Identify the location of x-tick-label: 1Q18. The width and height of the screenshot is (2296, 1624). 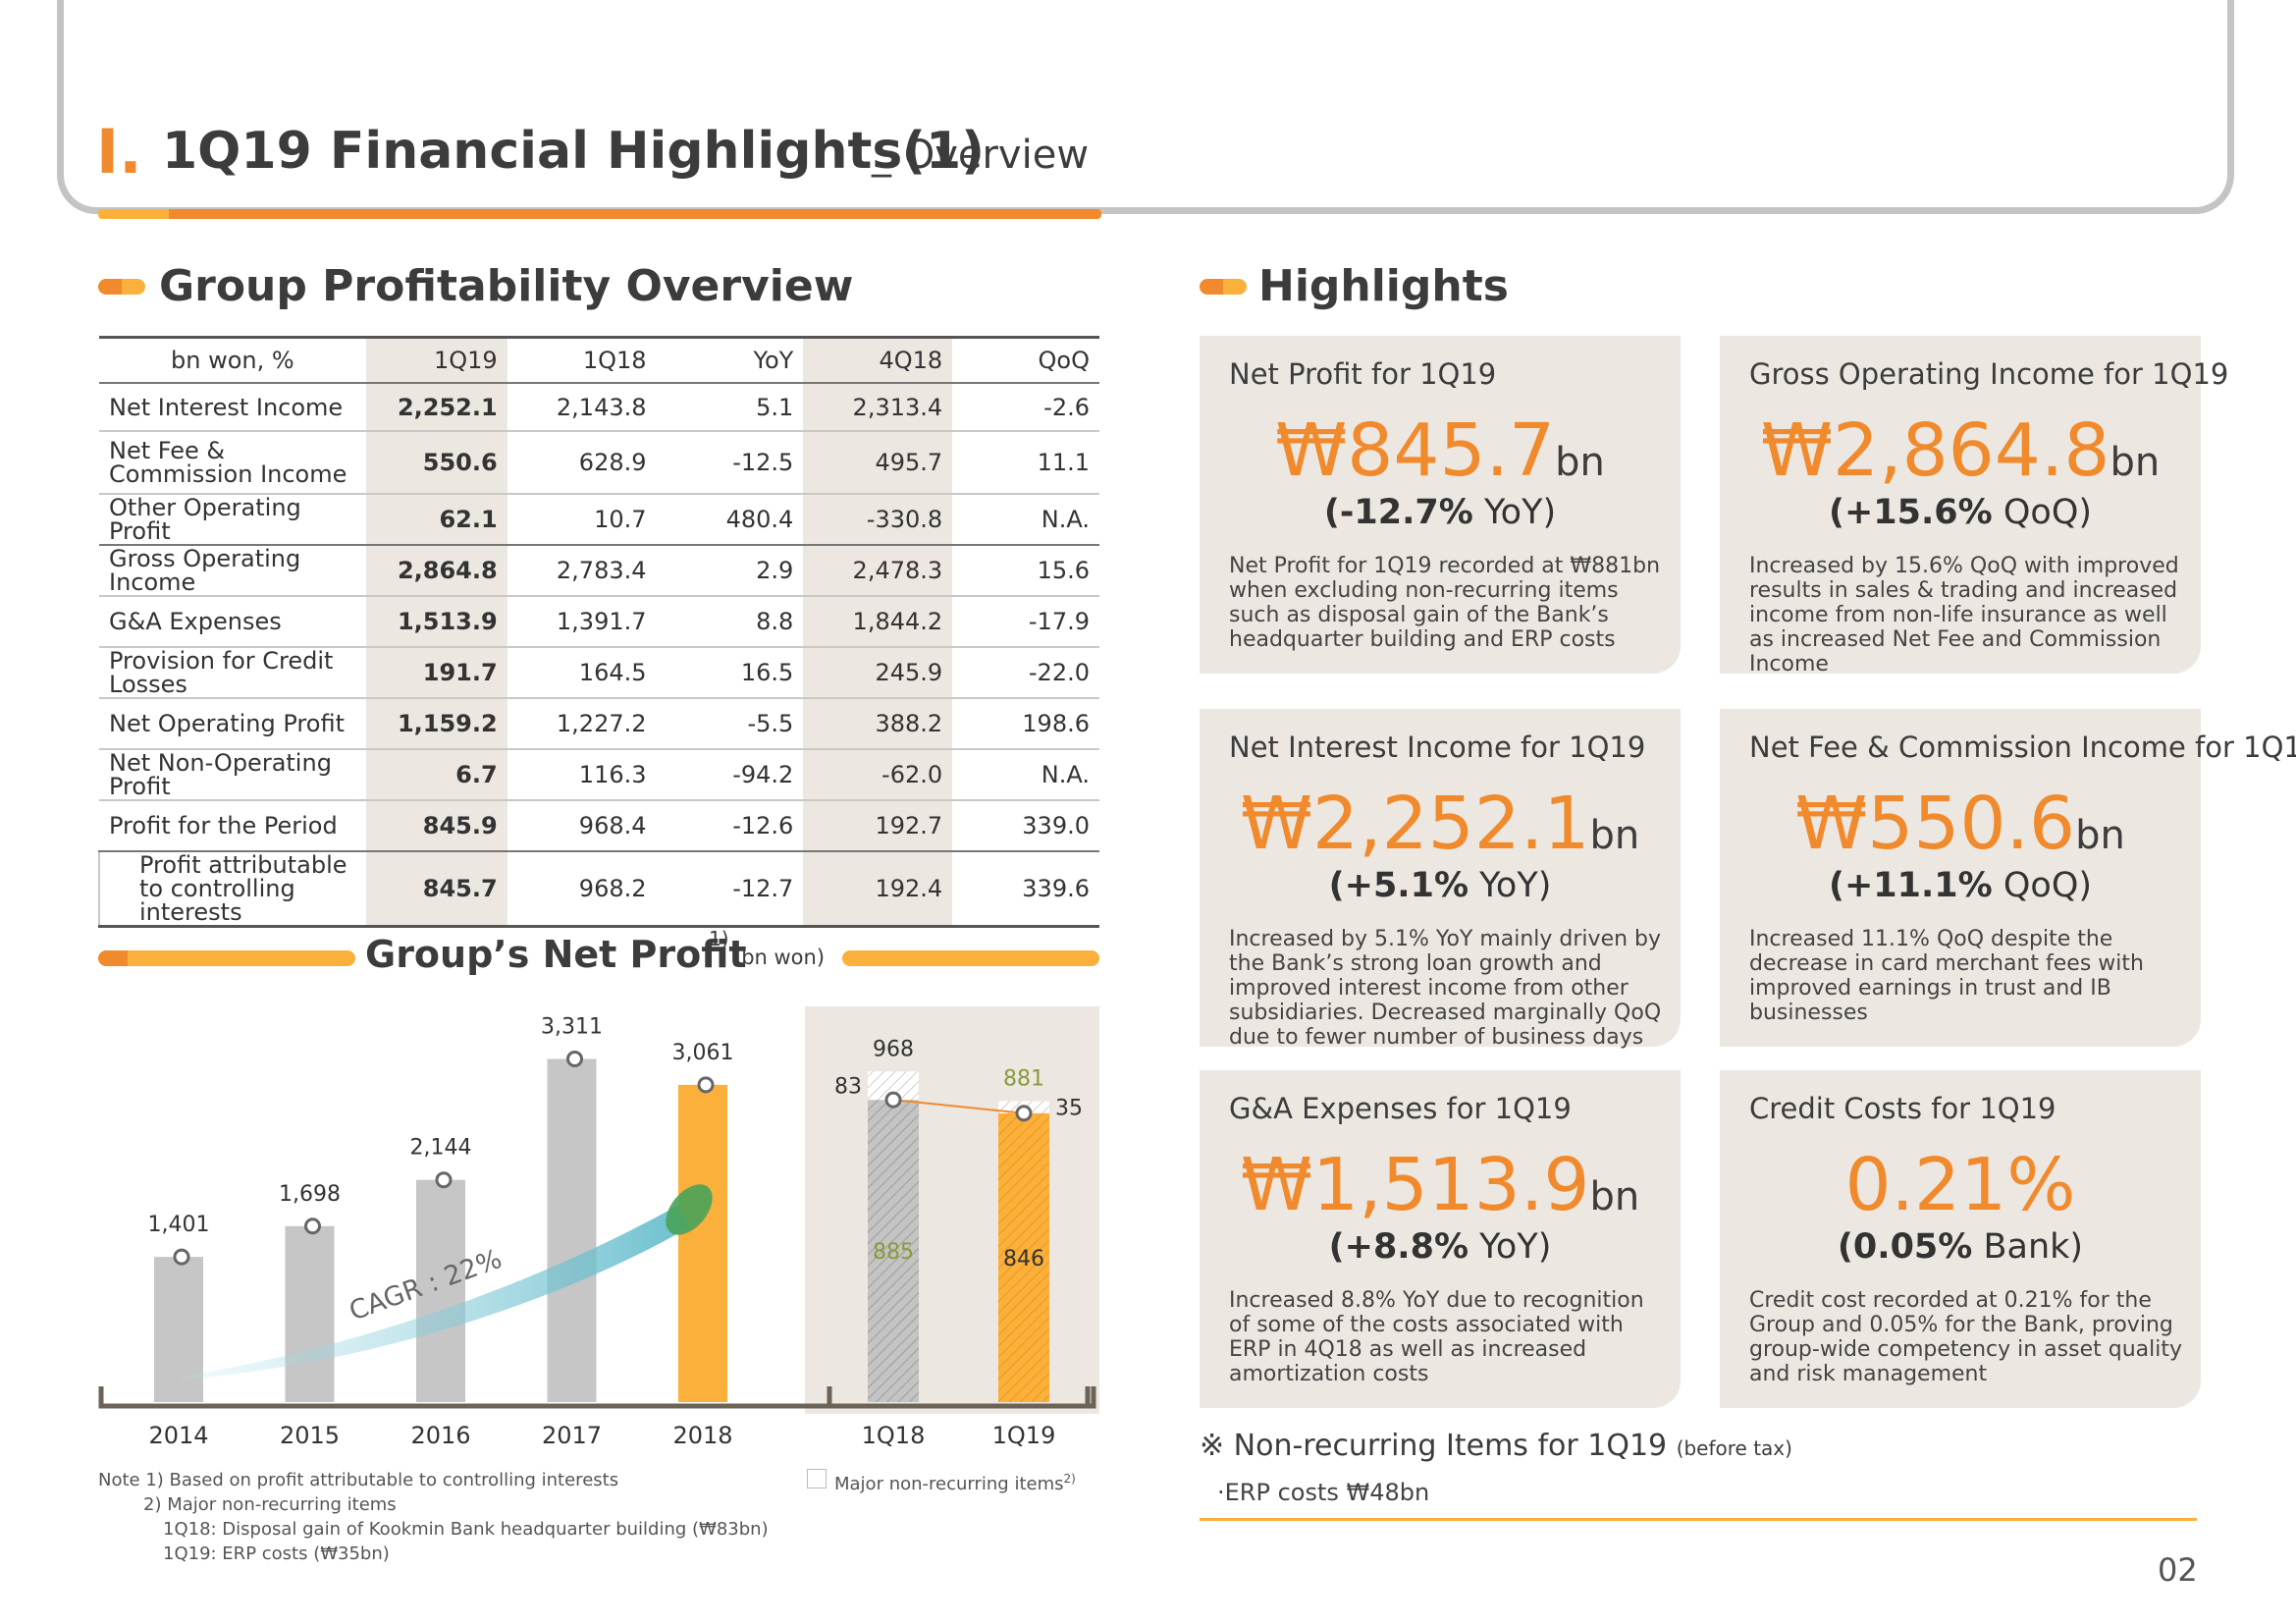
(894, 1435).